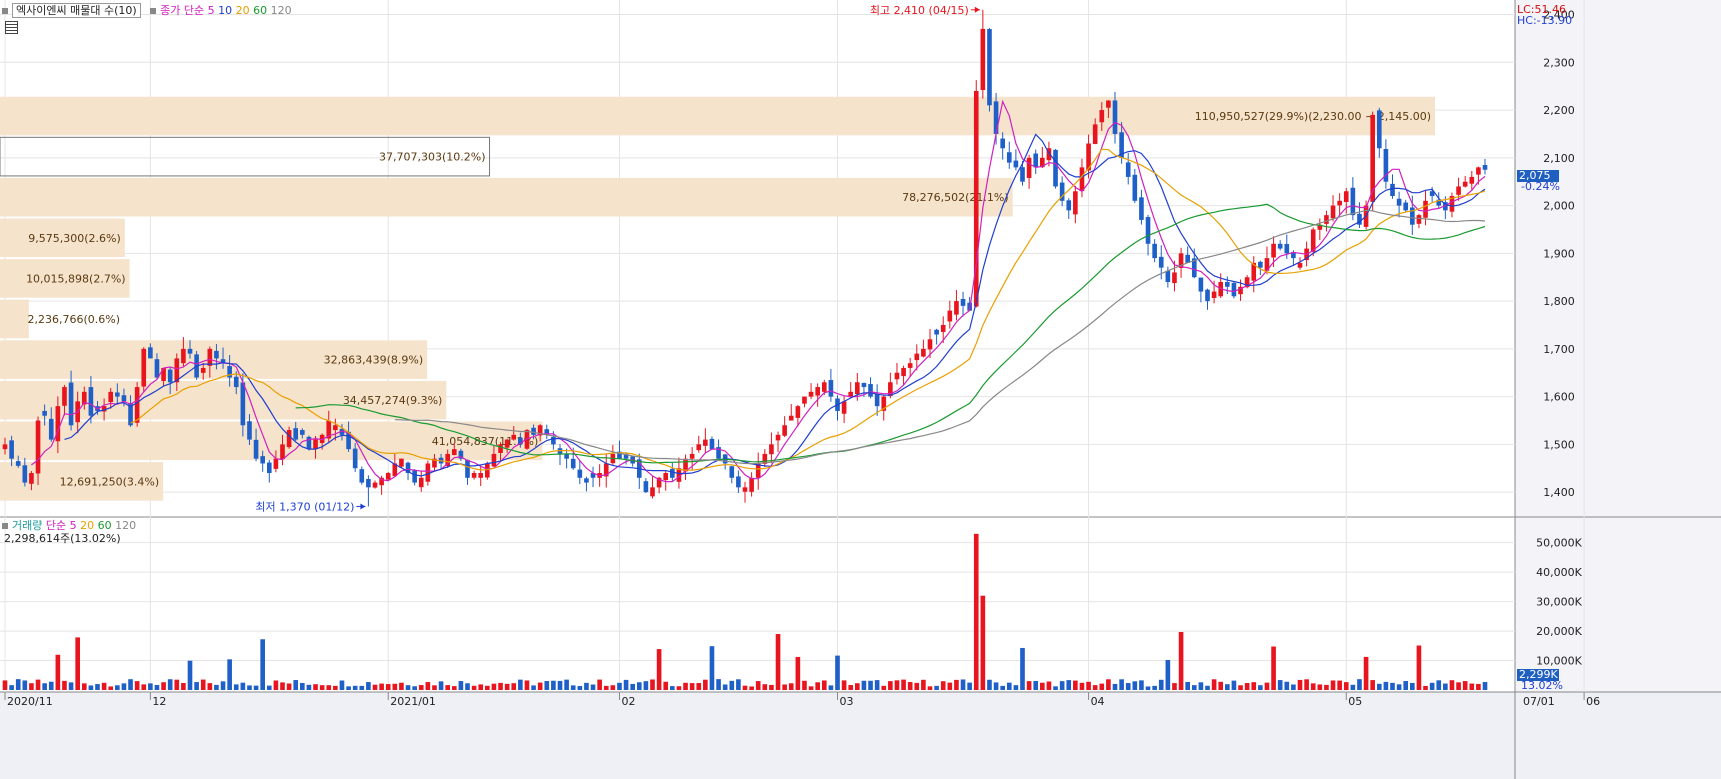 The width and height of the screenshot is (1721, 779). What do you see at coordinates (5, 526) in the screenshot?
I see `volume-square-icon` at bounding box center [5, 526].